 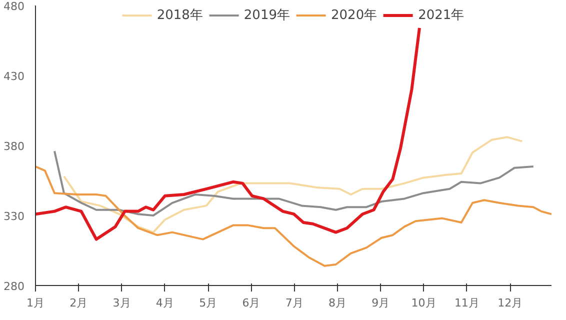 What do you see at coordinates (14, 146) in the screenshot?
I see `y-tick-label: 380` at bounding box center [14, 146].